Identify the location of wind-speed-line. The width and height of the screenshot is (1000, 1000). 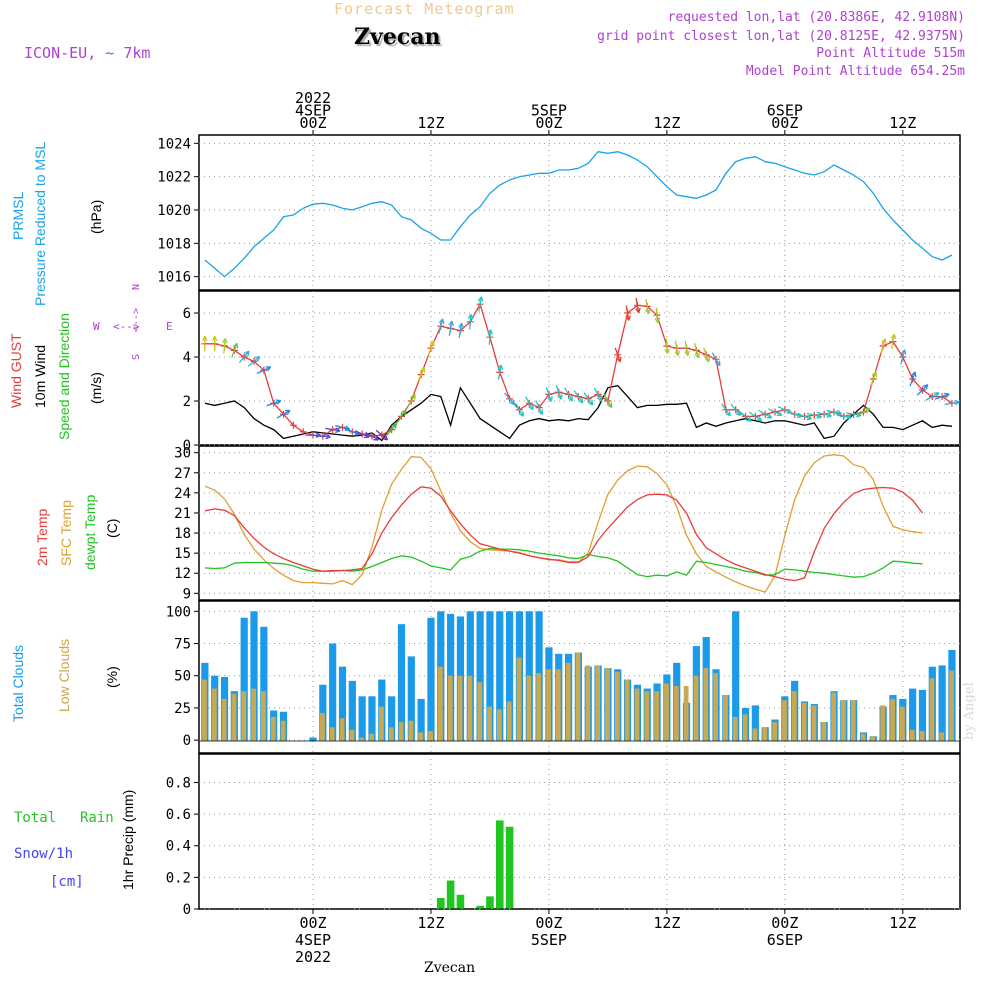
(578, 413).